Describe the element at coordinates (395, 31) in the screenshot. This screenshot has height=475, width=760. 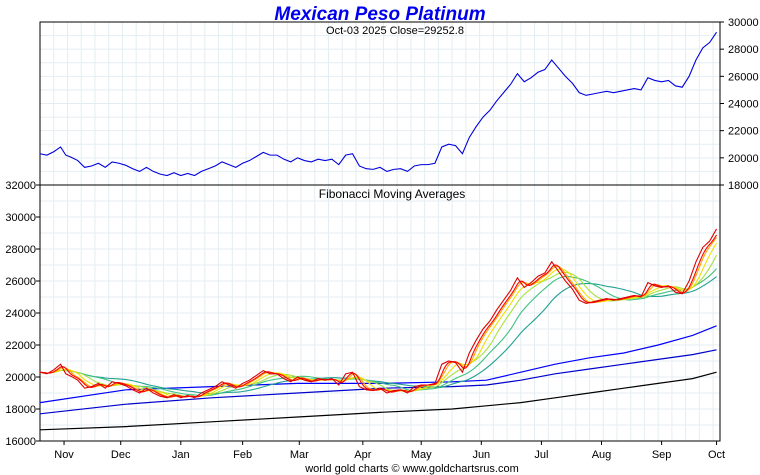
I see `chart-subtitle: Oct-03 2025 Close=29252.8` at that location.